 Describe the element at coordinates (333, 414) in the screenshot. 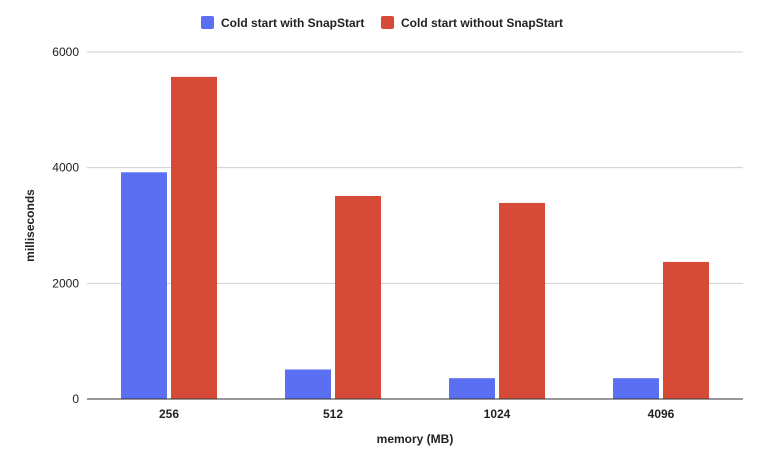

I see `x-tick-label: 512` at that location.